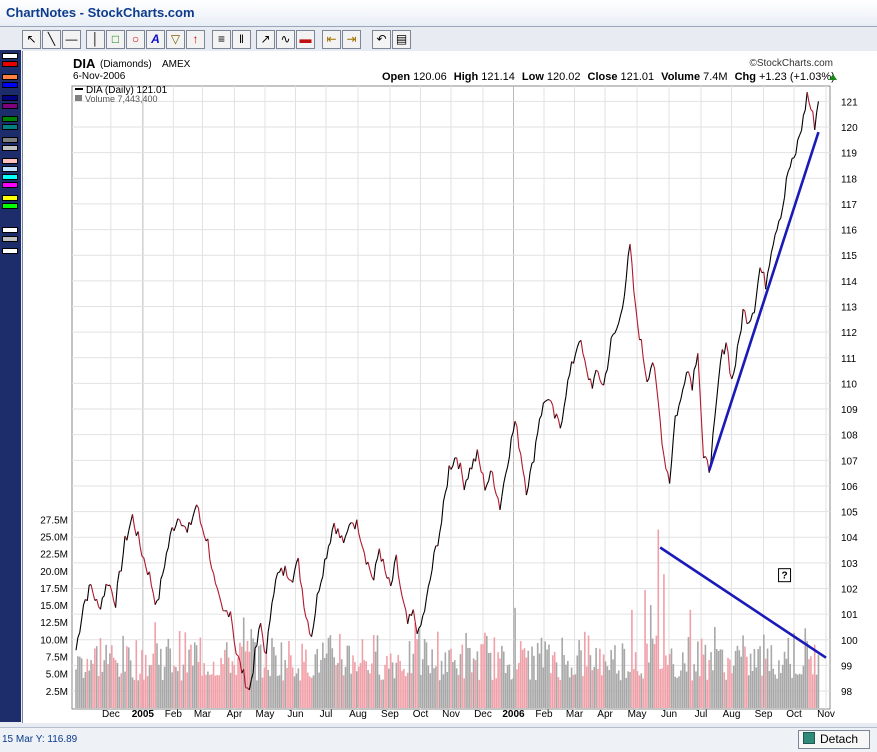 This screenshot has height=752, width=877. I want to click on undo-icon: ↶, so click(381, 39).